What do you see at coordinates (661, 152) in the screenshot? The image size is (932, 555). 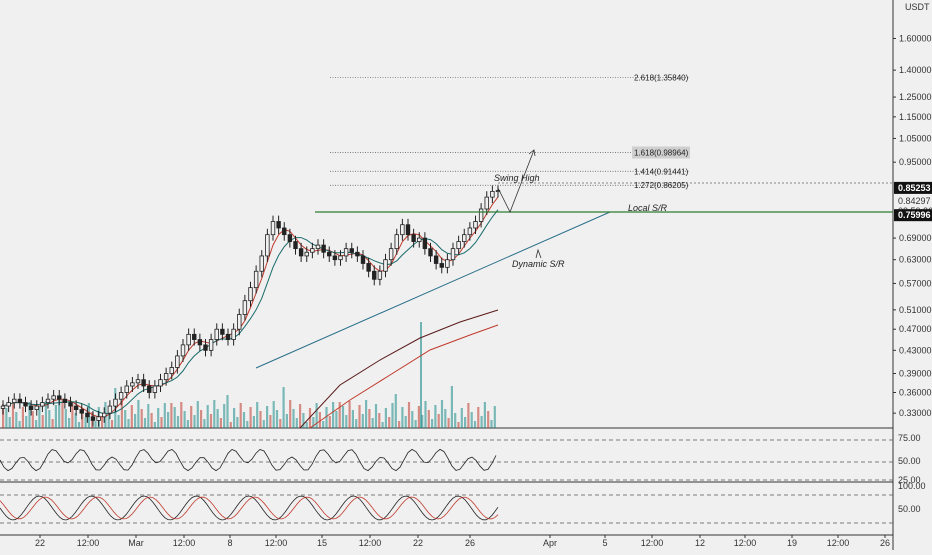 I see `fib-highlight` at bounding box center [661, 152].